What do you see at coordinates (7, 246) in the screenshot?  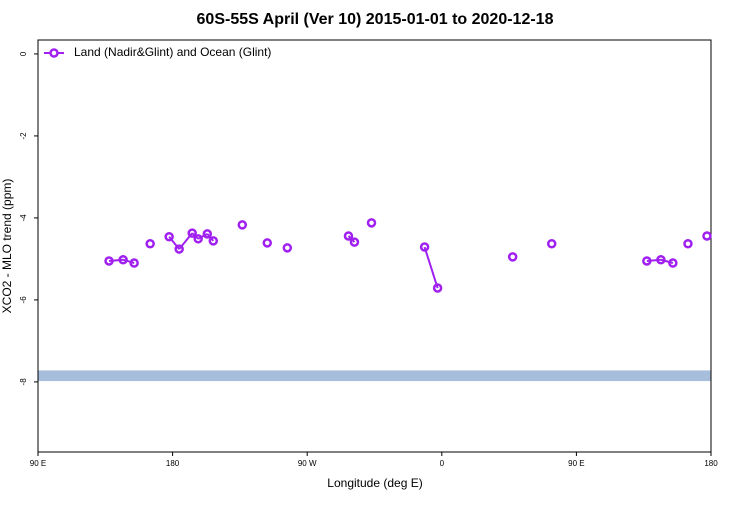 I see `y-axis-label: XCO2 - MLO trend (ppm)` at bounding box center [7, 246].